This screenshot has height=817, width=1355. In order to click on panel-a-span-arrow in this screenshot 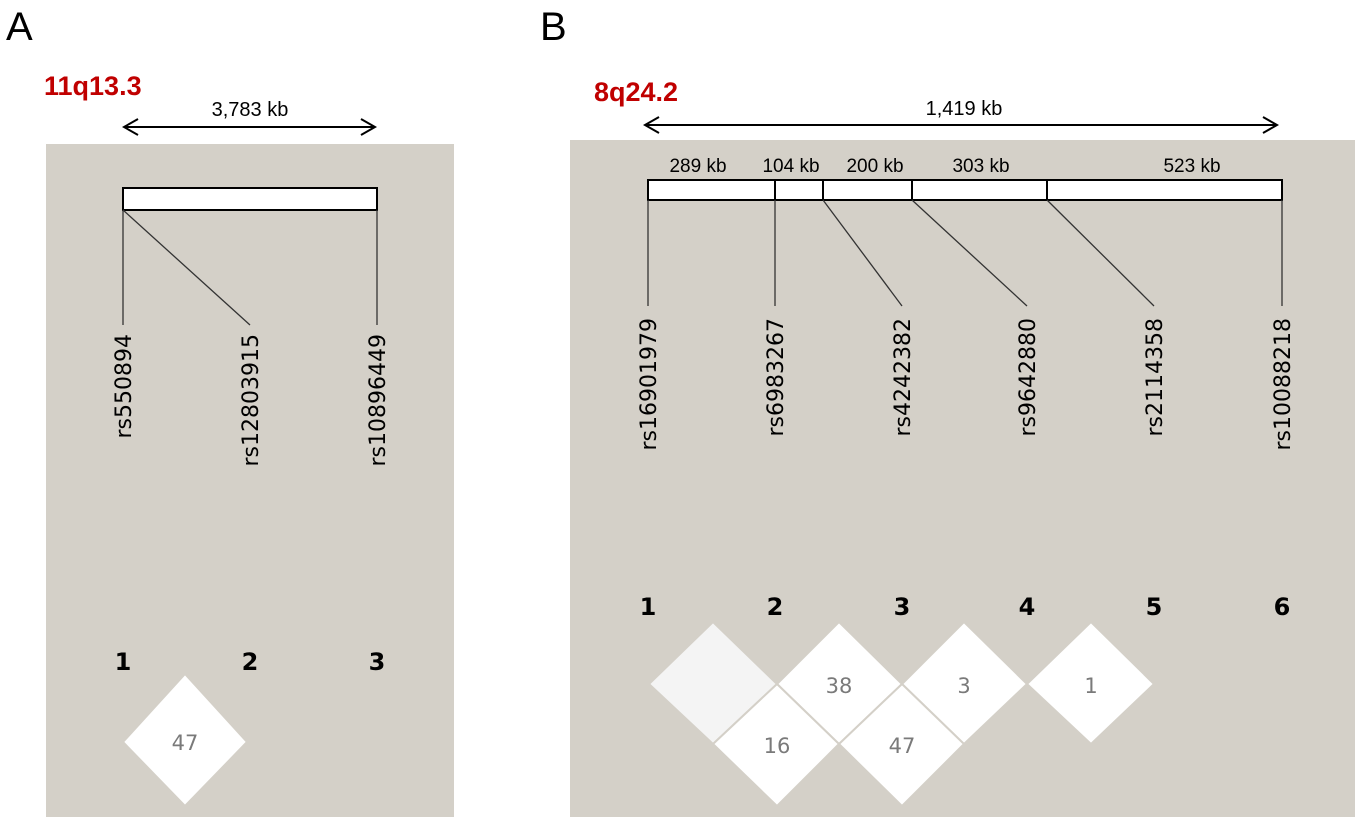, I will do `click(249, 127)`.